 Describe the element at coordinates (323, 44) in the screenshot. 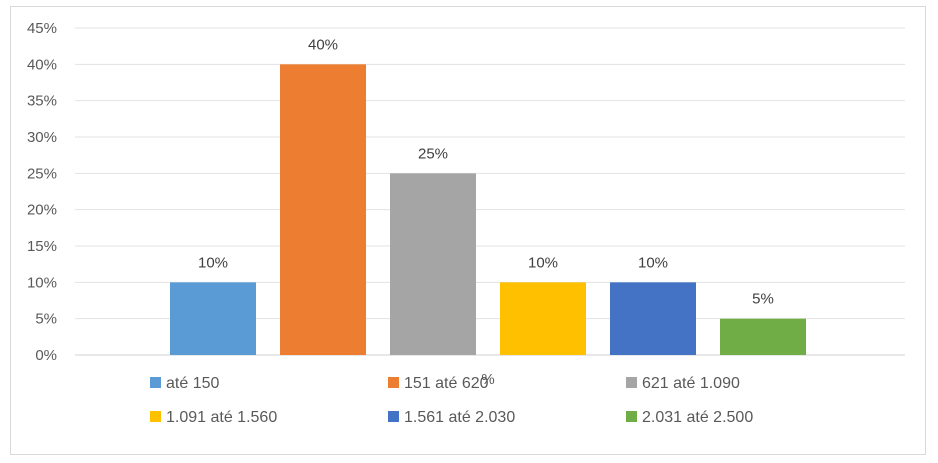

I see `data-label: 40%` at that location.